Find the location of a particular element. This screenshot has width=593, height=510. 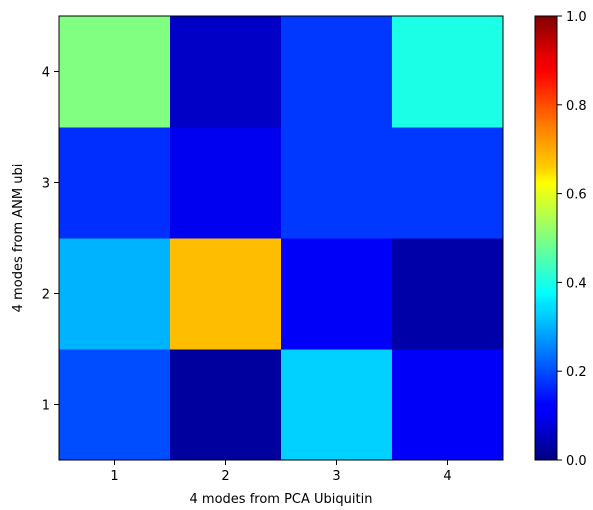

heatmap-cell-x3-y4 is located at coordinates (337, 72).